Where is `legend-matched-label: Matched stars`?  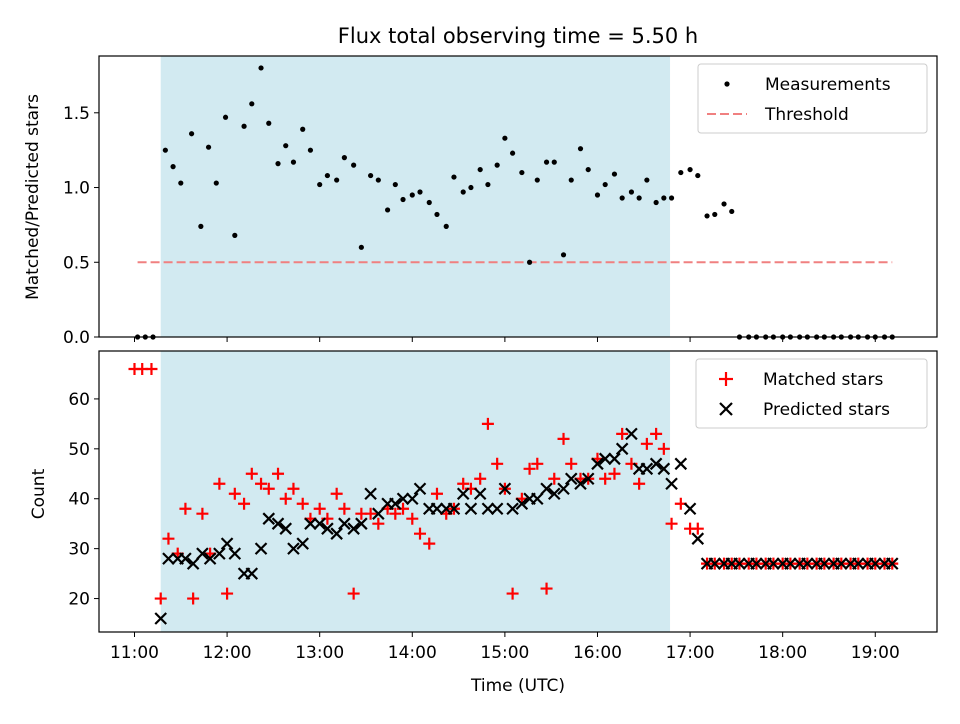 legend-matched-label: Matched stars is located at coordinates (823, 380).